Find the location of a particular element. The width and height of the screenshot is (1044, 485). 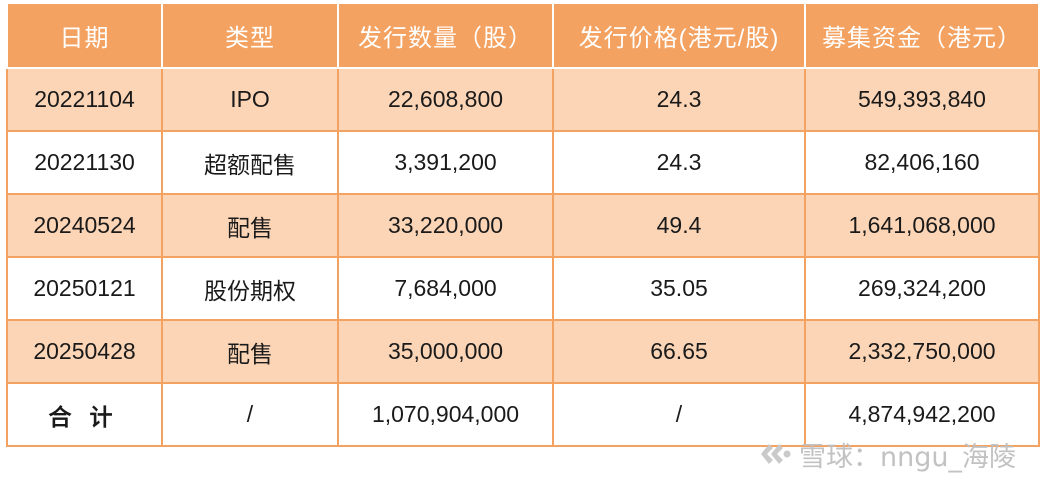

cell-quantity: 7,684,000 is located at coordinates (445, 288).